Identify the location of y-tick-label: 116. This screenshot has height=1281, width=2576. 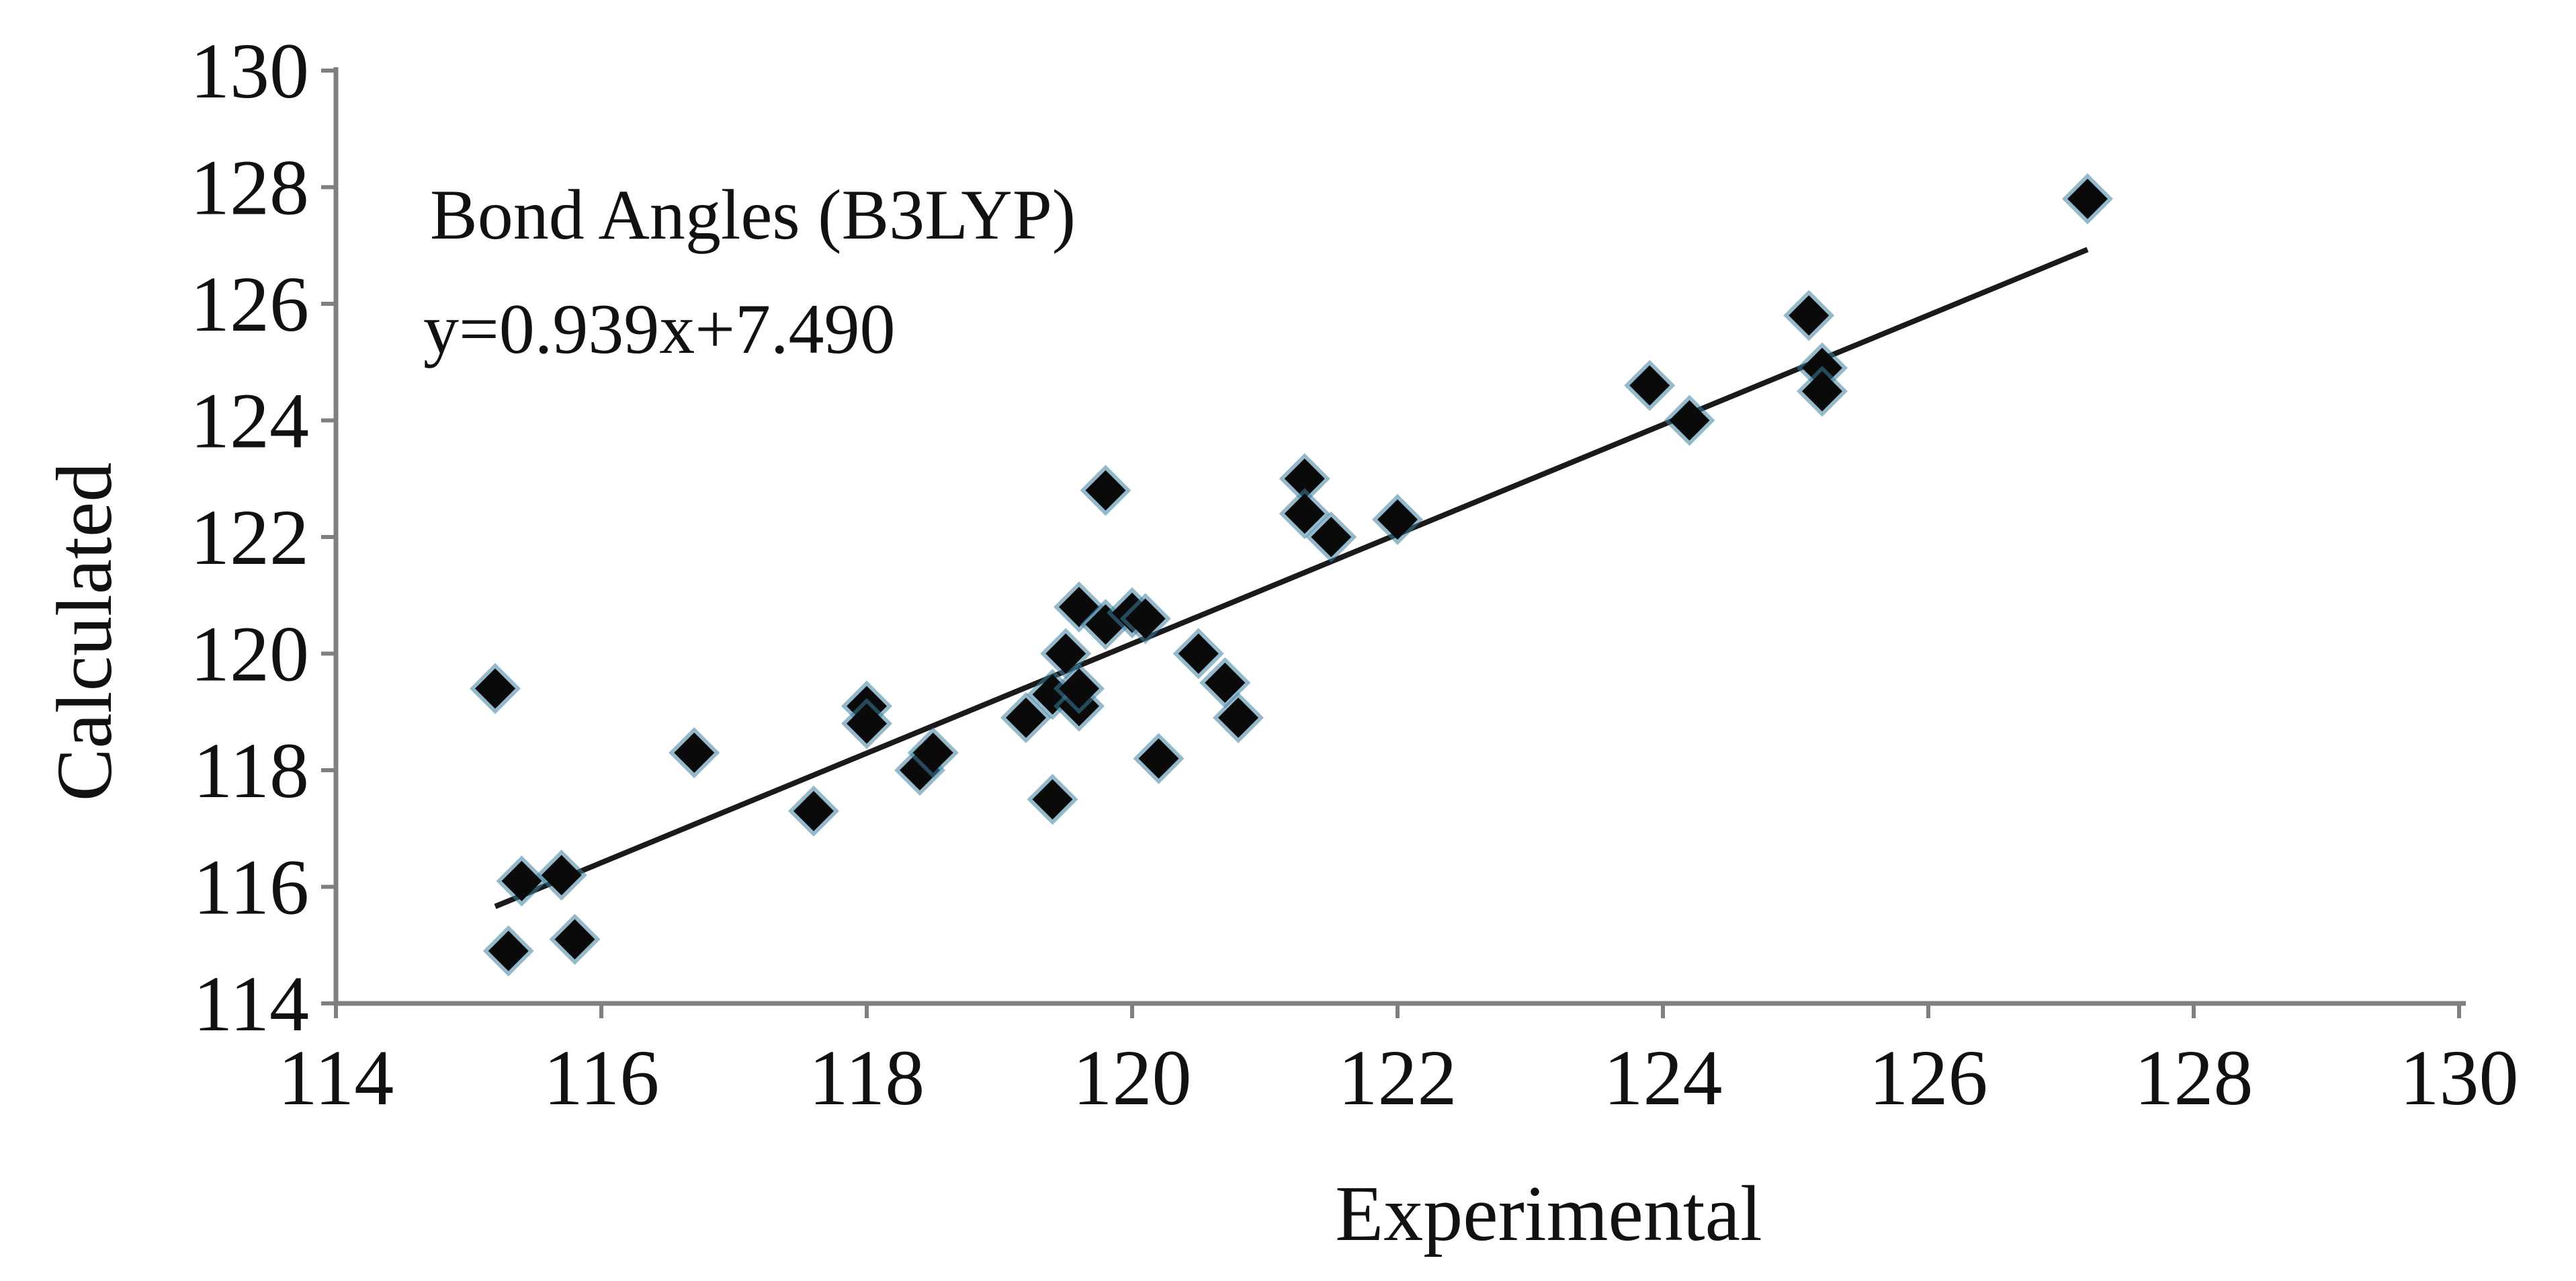
(251, 887).